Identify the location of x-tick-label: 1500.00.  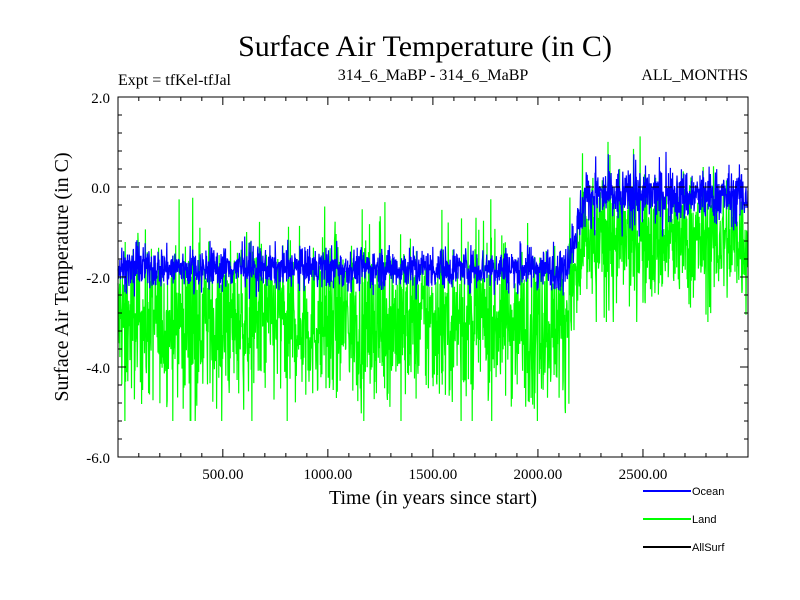
(433, 475).